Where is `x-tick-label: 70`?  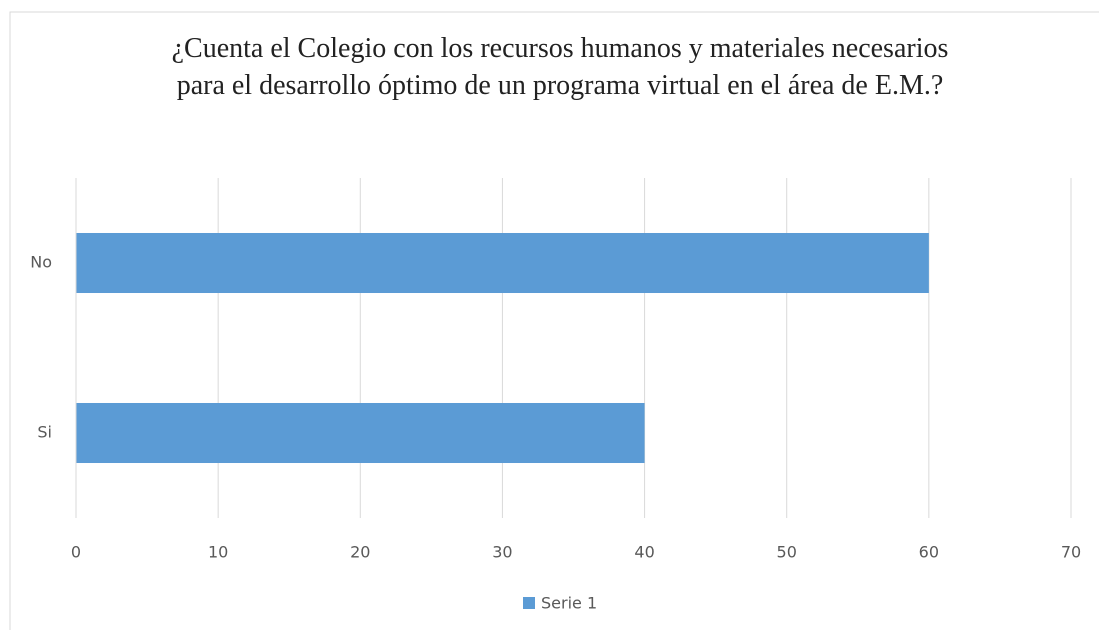 x-tick-label: 70 is located at coordinates (1071, 552).